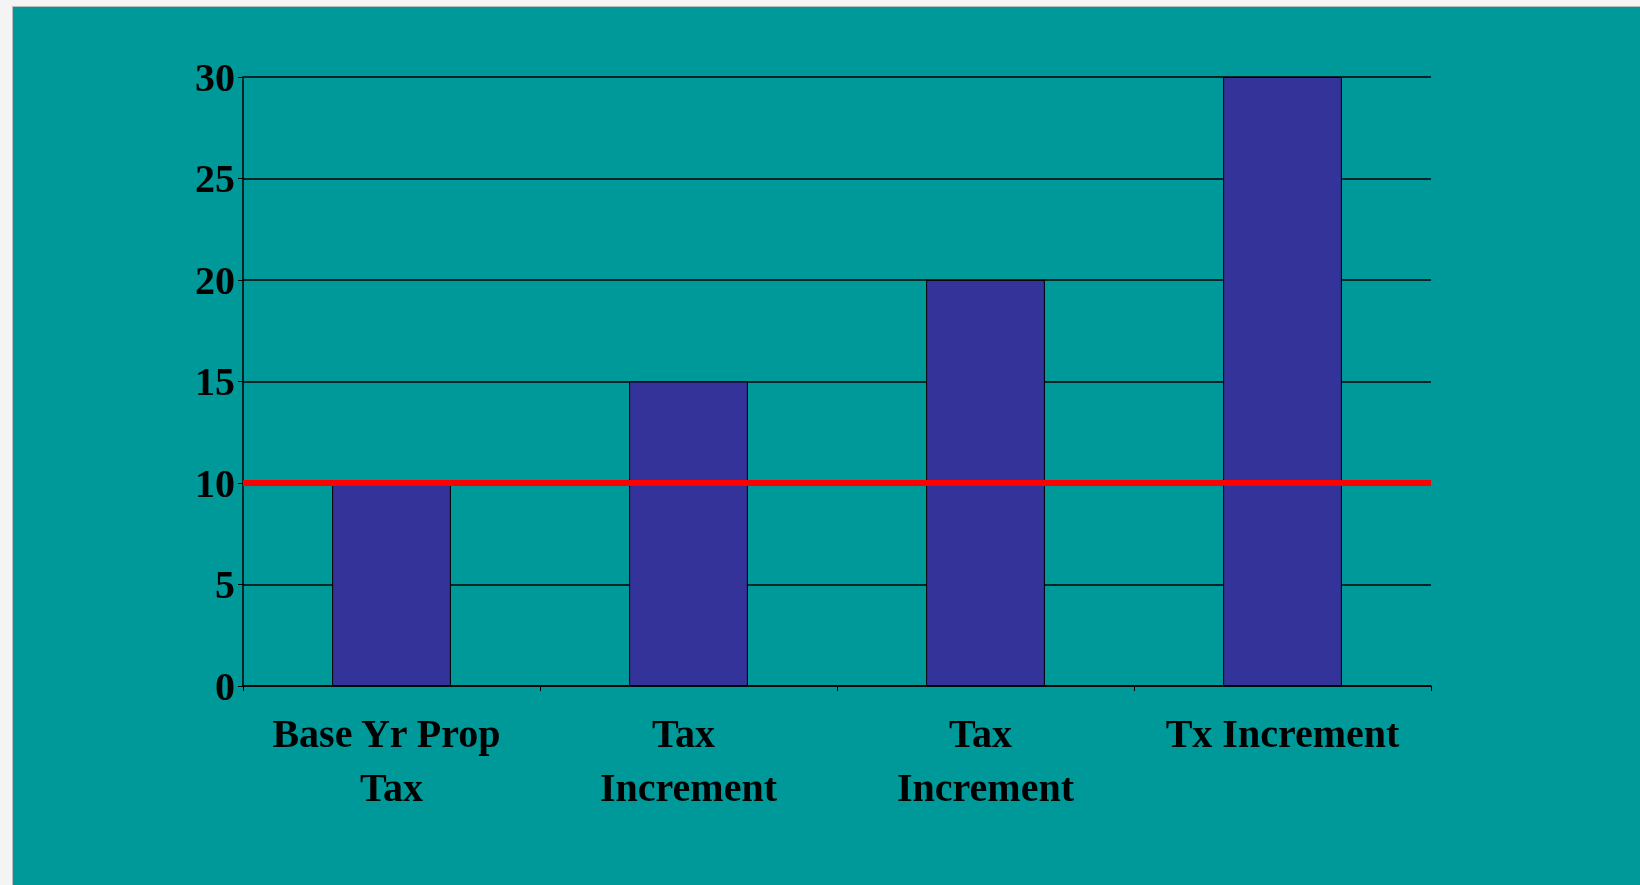 Image resolution: width=1640 pixels, height=885 pixels. I want to click on y-tick-label: 10, so click(215, 483).